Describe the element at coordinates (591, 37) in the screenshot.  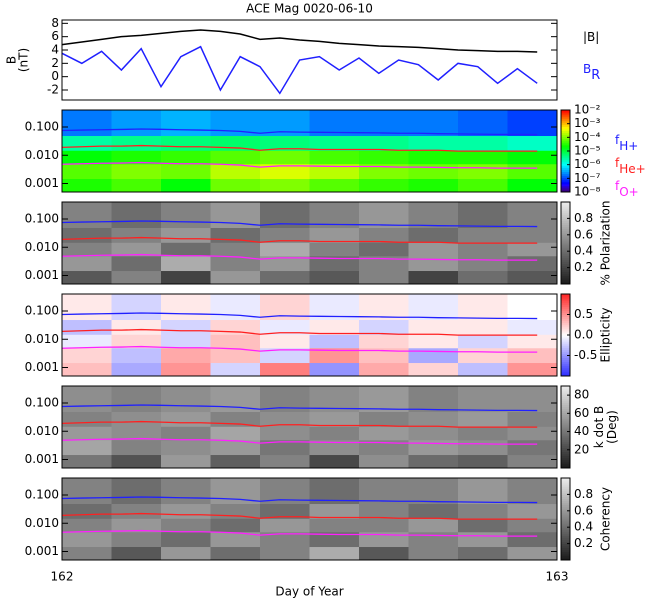
I see `legend-name: |B|` at that location.